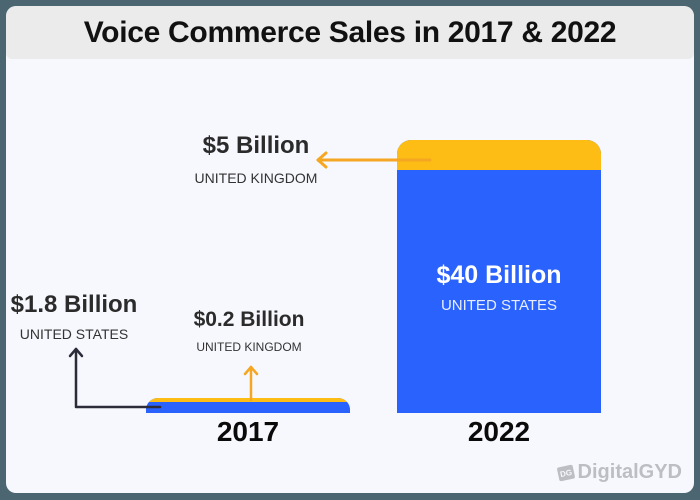 This screenshot has height=500, width=700. Describe the element at coordinates (565, 472) in the screenshot. I see `digitalgyd-logo-icon: DG` at that location.